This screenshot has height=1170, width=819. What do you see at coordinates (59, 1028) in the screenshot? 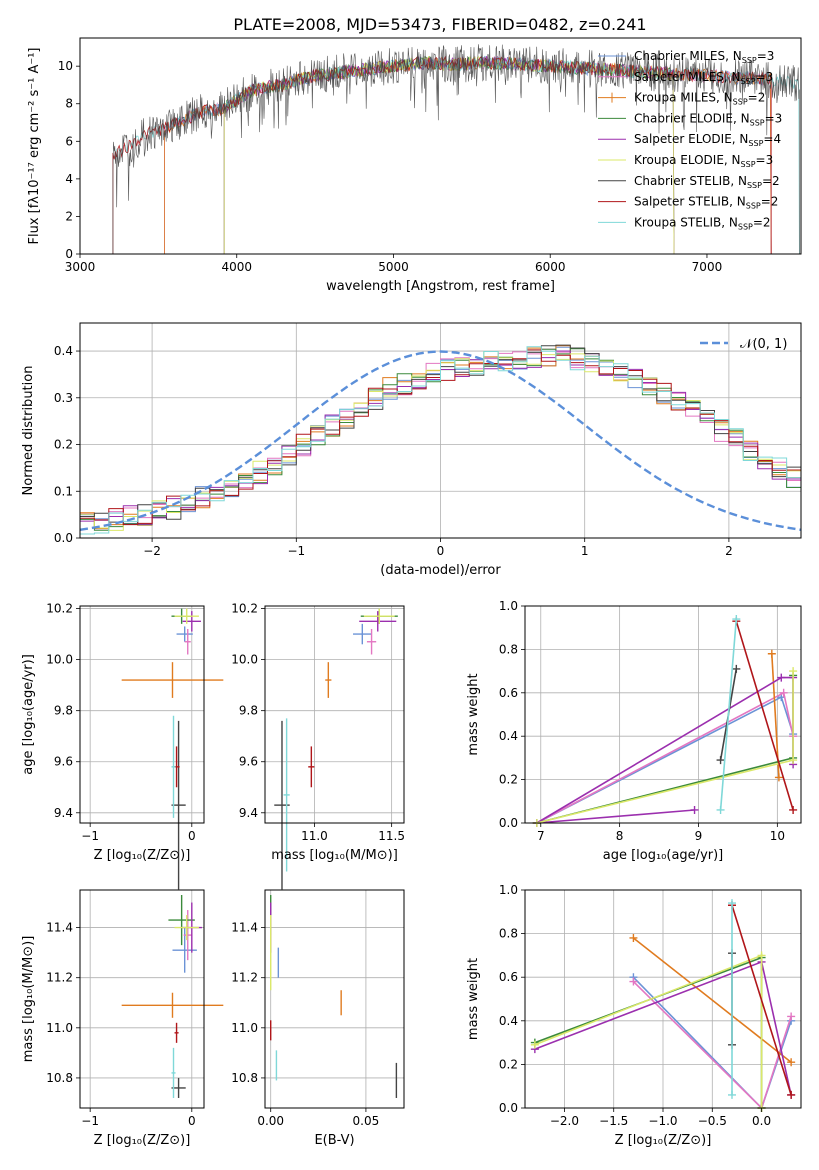
I see `y-tick-label: 11.0` at bounding box center [59, 1028].